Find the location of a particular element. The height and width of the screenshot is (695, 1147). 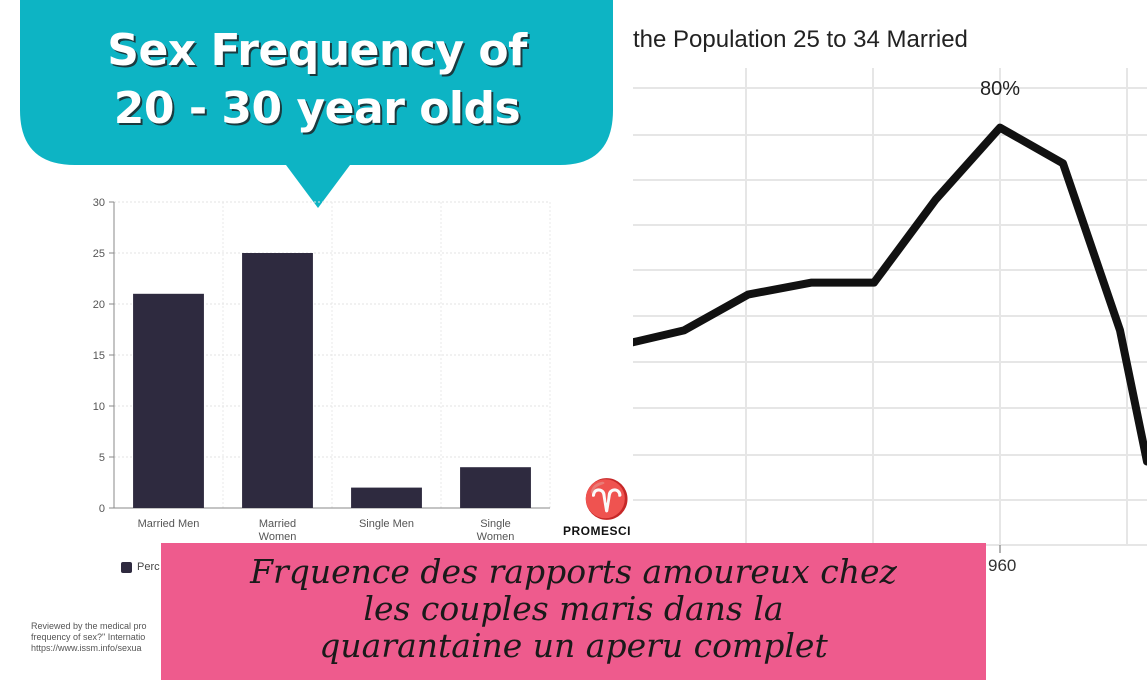

chart-legend: Perc is located at coordinates (140, 567).